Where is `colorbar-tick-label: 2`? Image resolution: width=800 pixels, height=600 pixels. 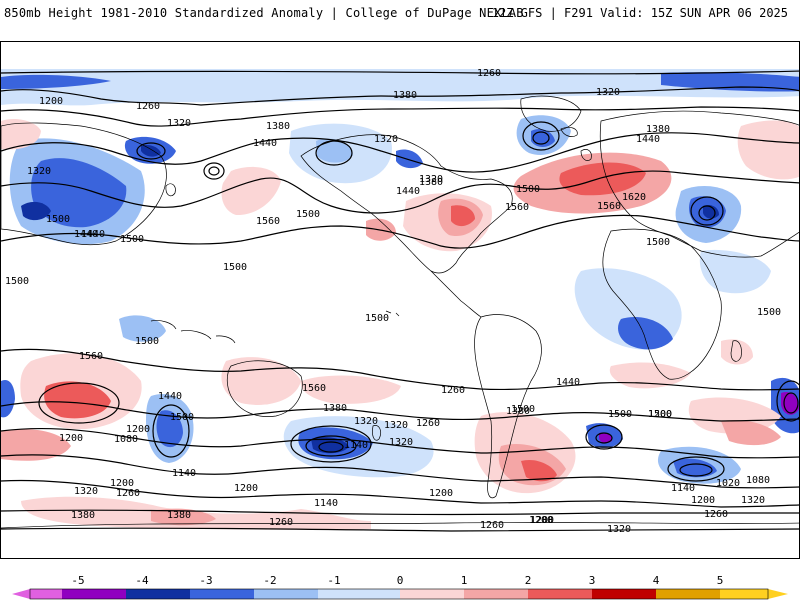 colorbar-tick-label: 2 is located at coordinates (528, 580).